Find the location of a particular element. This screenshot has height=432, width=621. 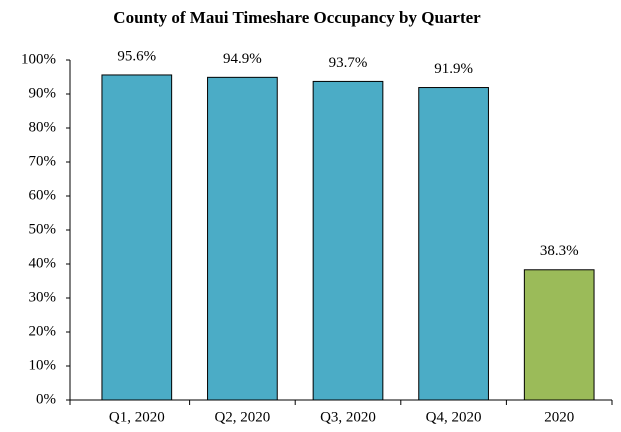

x-tick-label: Q1, 2020 is located at coordinates (137, 417).